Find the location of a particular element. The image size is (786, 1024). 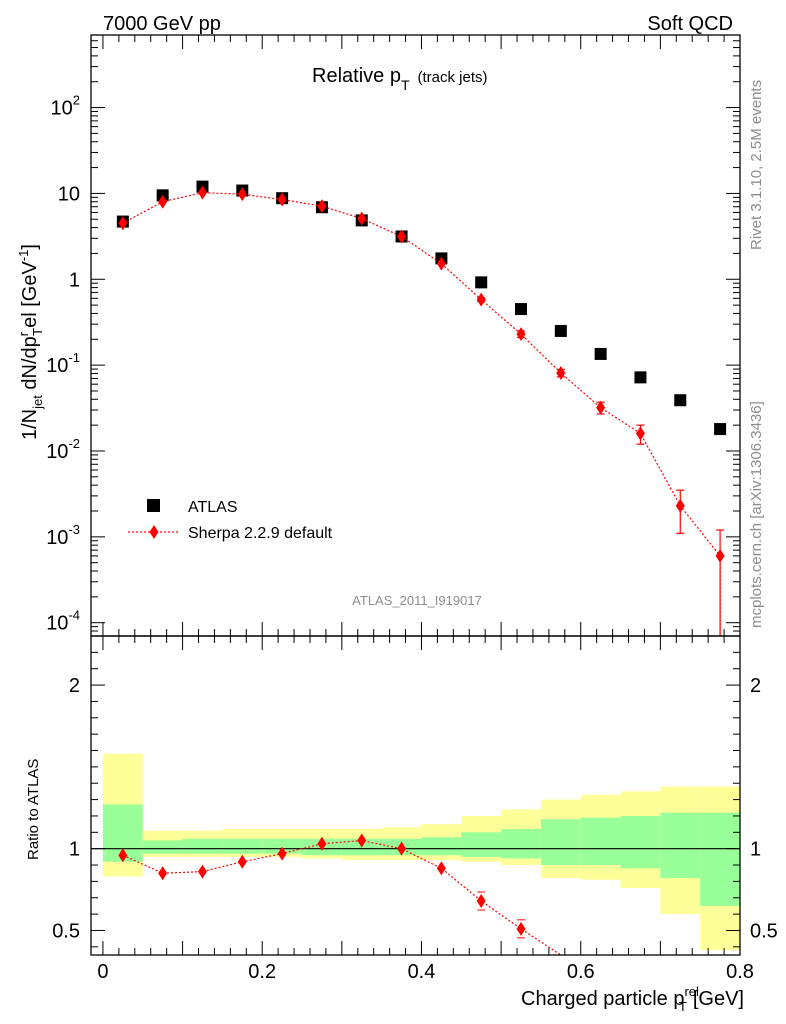

main-y-tick-label: 1 is located at coordinates (74, 280).